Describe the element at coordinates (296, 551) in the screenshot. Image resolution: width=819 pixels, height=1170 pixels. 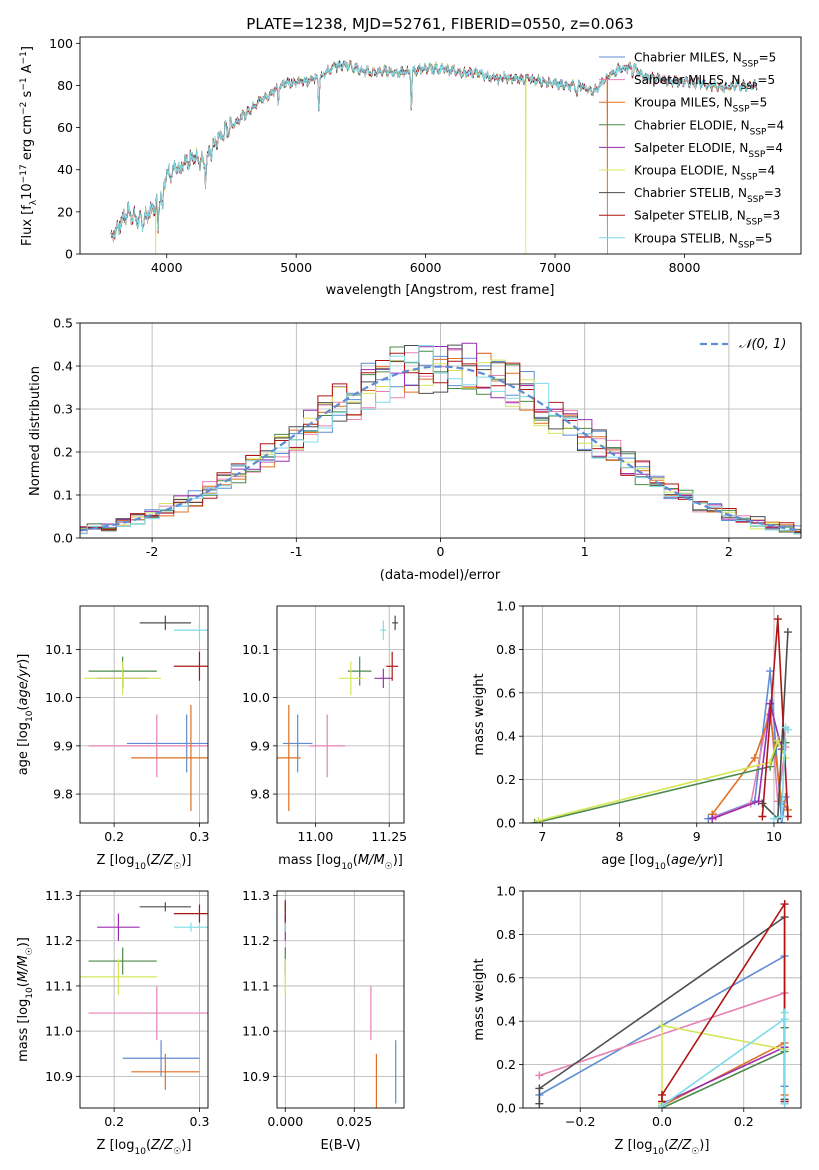
I see `x-tick-label: -1` at that location.